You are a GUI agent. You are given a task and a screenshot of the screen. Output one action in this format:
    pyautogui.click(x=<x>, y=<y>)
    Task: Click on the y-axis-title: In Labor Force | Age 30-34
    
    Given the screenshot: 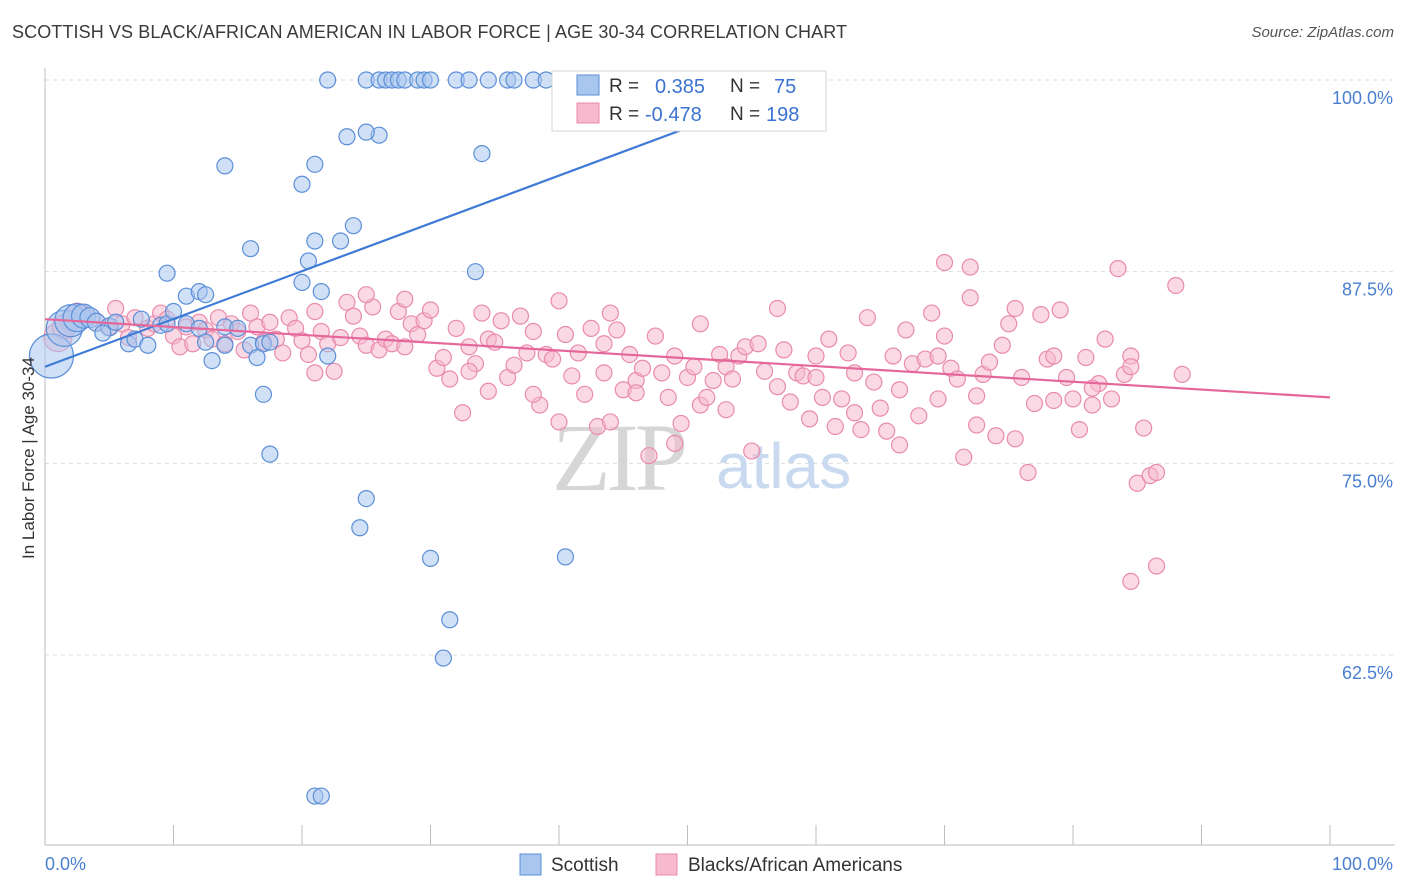 What is the action you would take?
    pyautogui.click(x=28, y=458)
    